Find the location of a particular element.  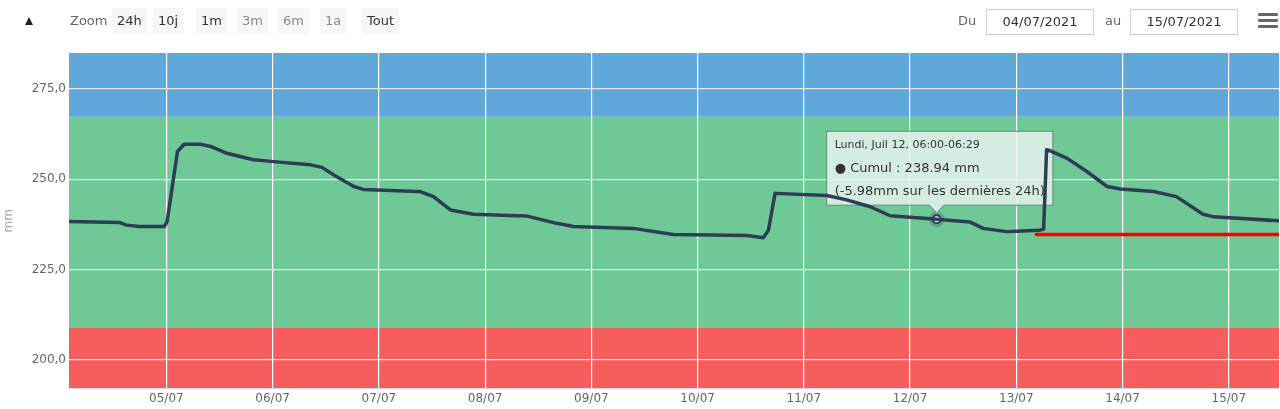

text: 3m is located at coordinates (252, 21).